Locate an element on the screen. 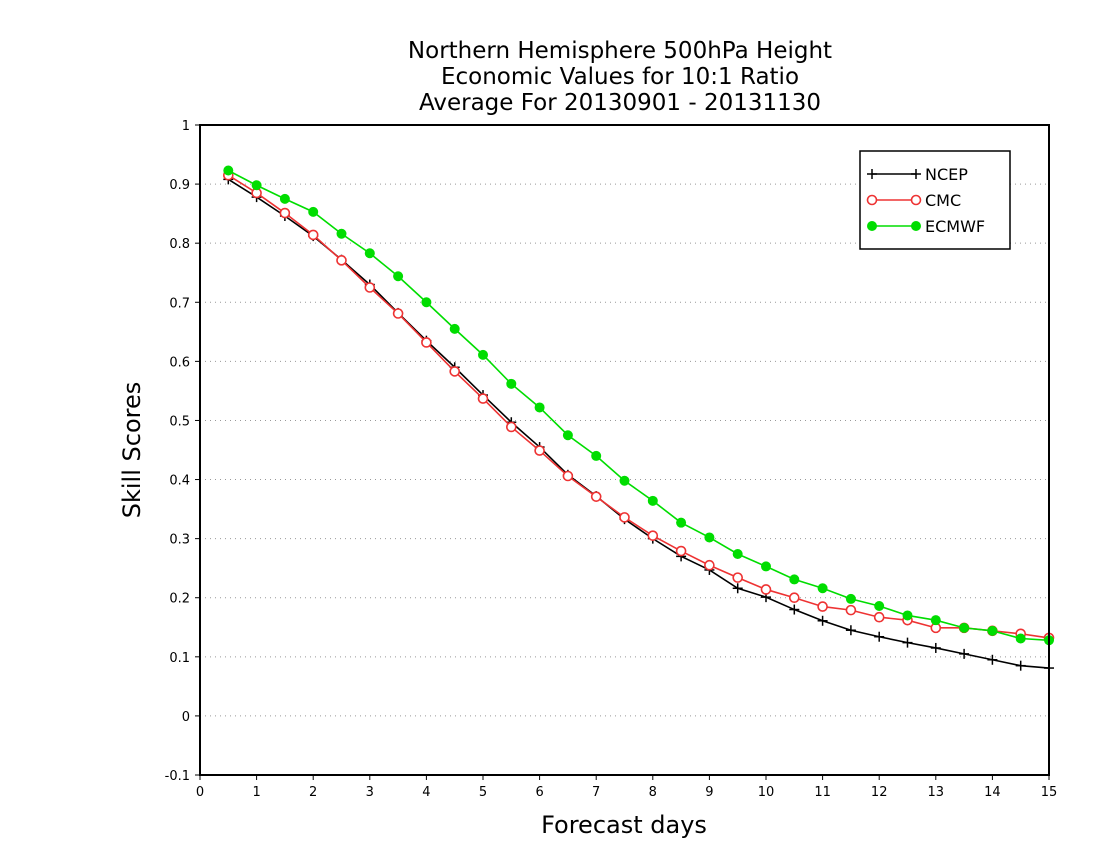 The image size is (1100, 850). legend-item-ecmwf: ECMWF is located at coordinates (926, 226).